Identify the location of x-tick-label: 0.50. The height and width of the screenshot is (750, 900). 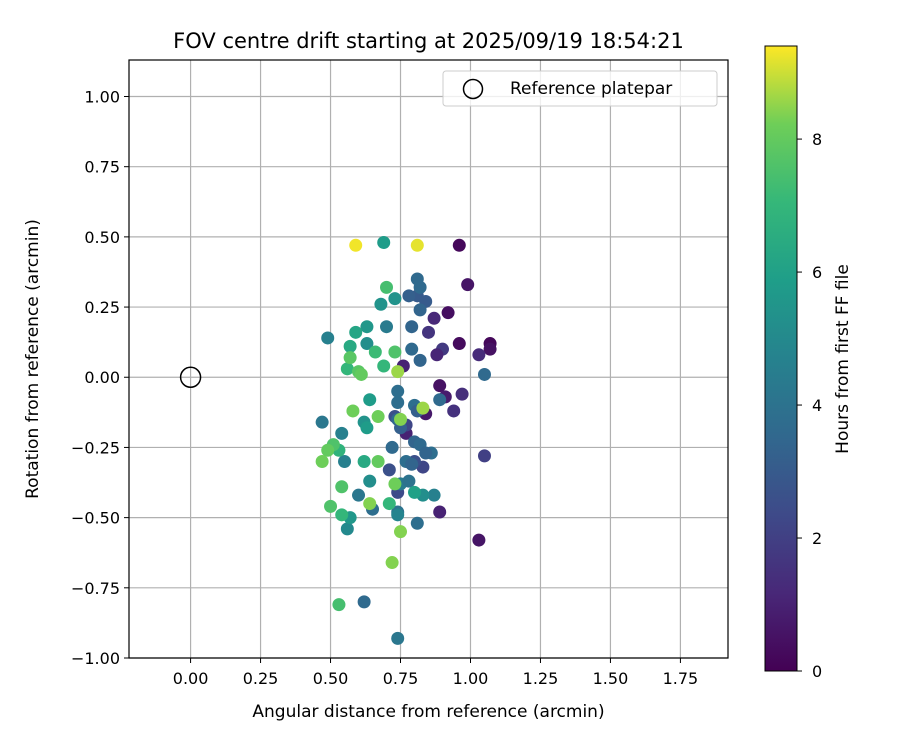
(331, 678).